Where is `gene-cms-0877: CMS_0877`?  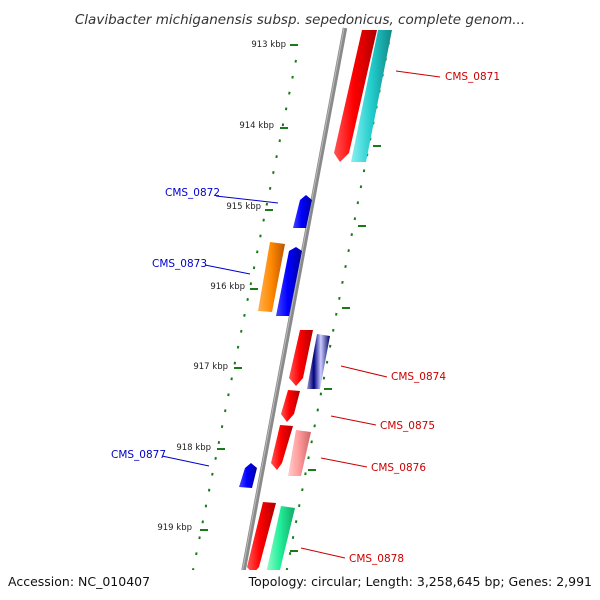
gene-cms-0877: CMS_0877 is located at coordinates (184, 468).